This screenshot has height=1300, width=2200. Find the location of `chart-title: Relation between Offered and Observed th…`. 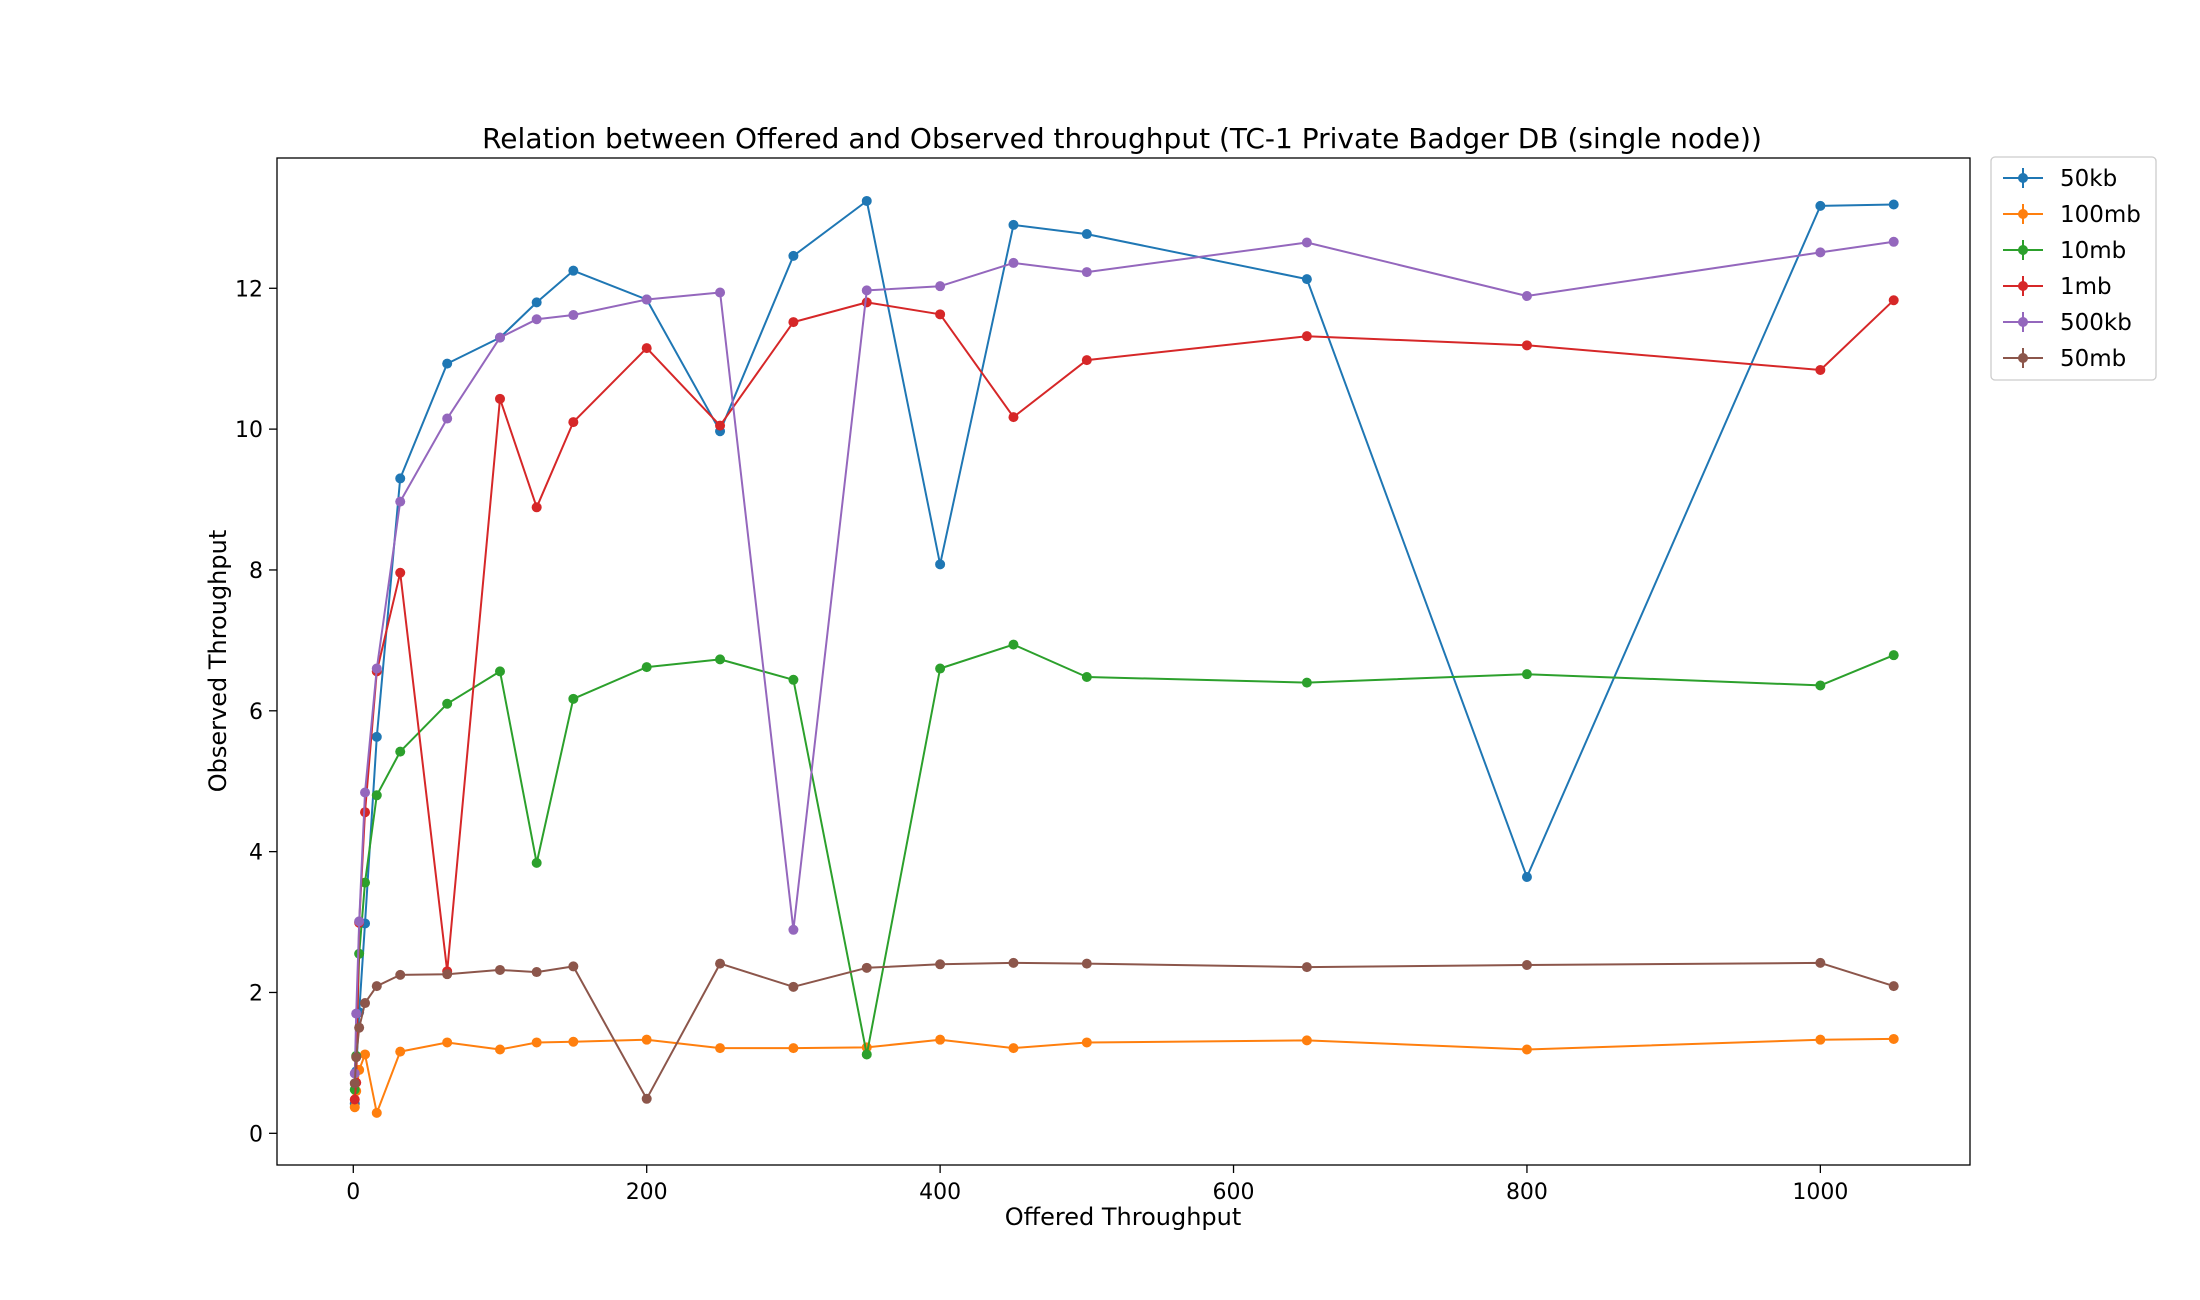

chart-title: Relation between Offered and Observed th… is located at coordinates (1122, 138).